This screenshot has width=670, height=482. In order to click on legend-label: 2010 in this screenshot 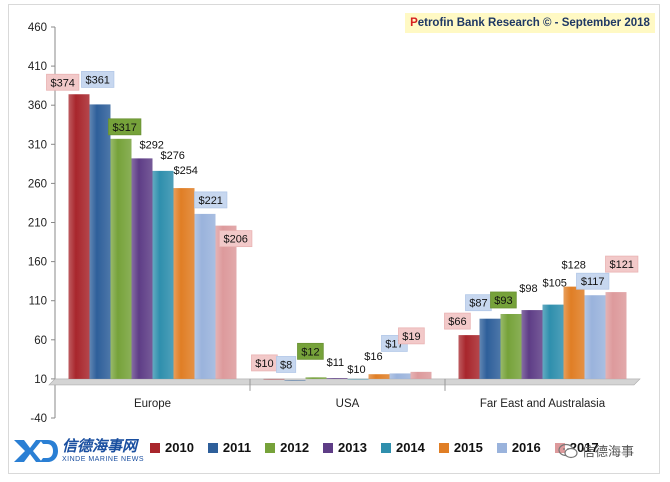, I will do `click(179, 447)`.